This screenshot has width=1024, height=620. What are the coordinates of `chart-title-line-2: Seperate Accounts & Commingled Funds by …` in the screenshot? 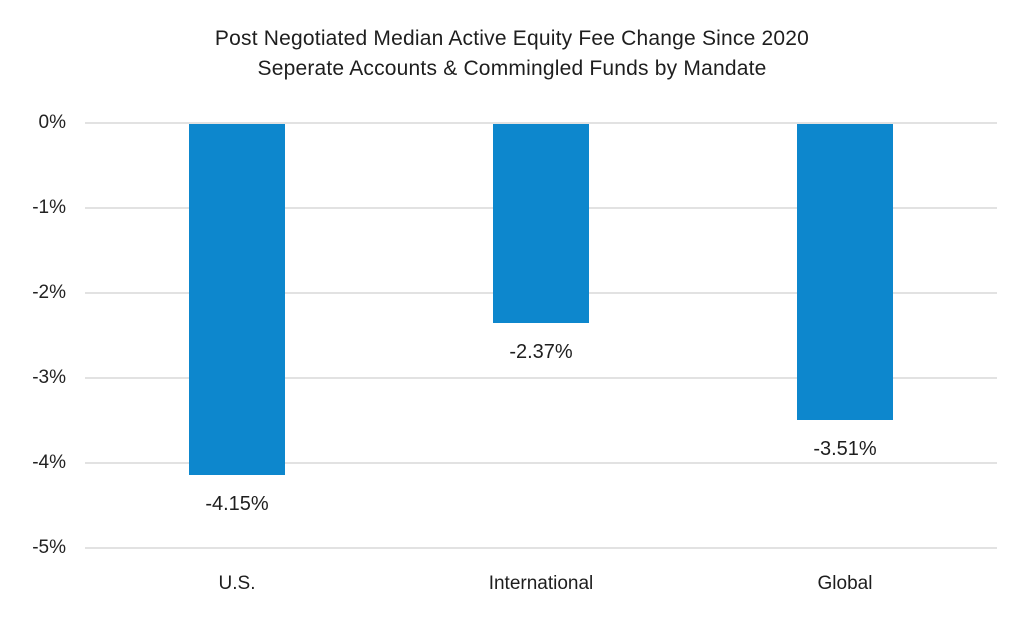 It's located at (512, 68).